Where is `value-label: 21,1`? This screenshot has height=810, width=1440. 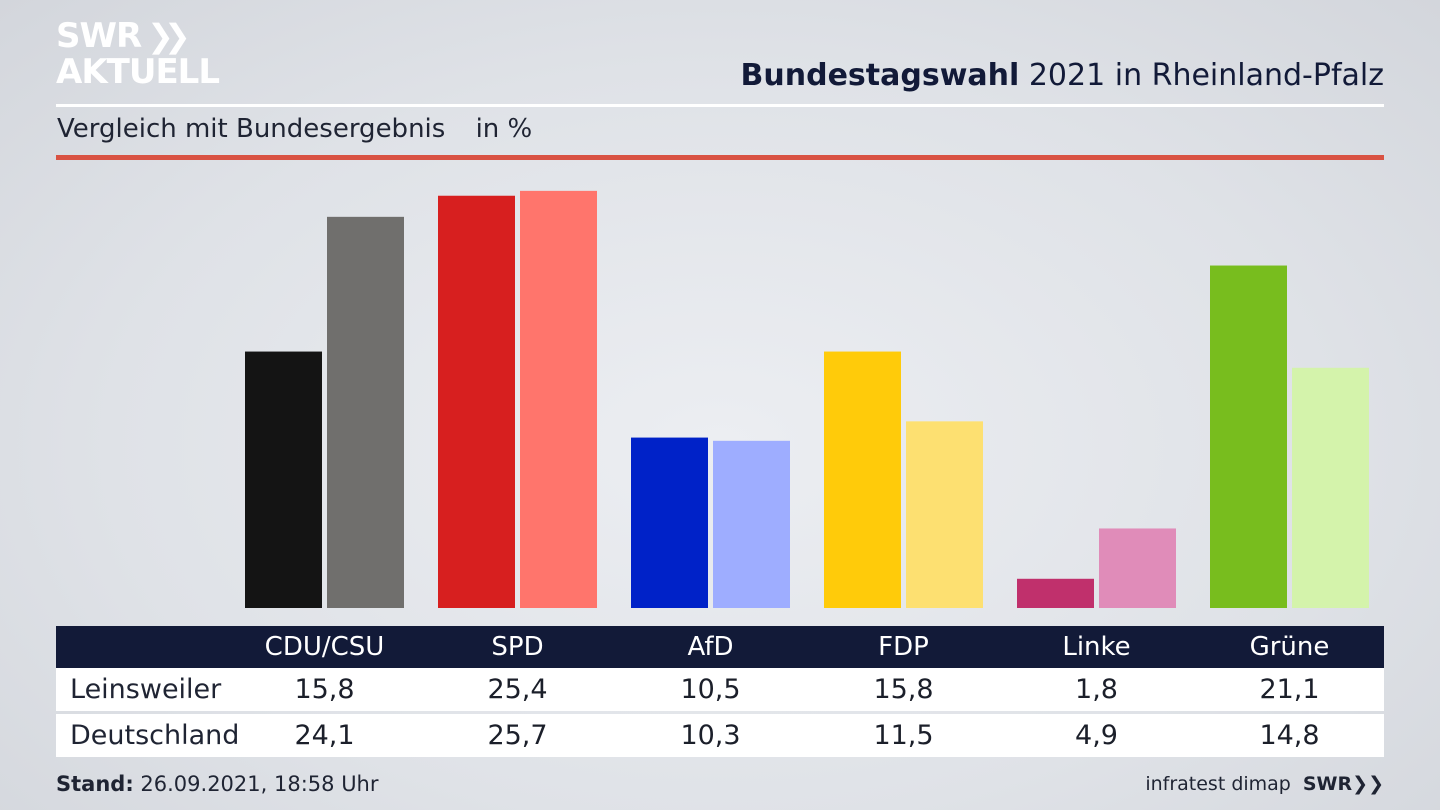 value-label: 21,1 is located at coordinates (1289, 689).